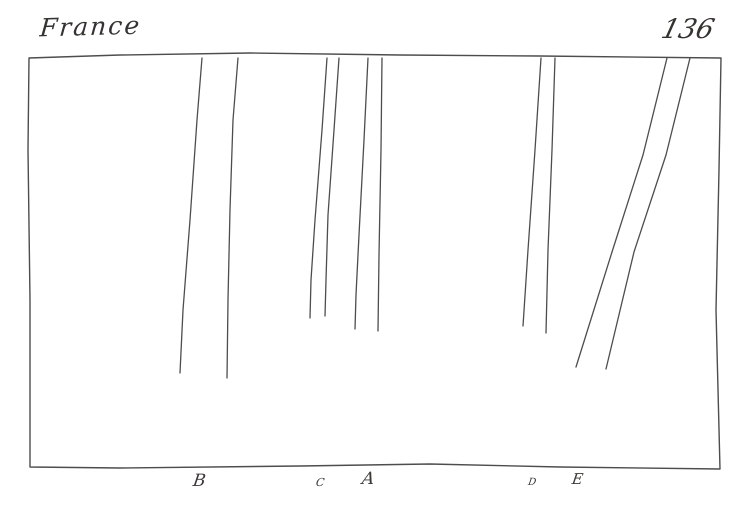  I want to click on tree-label-e: E, so click(577, 479).